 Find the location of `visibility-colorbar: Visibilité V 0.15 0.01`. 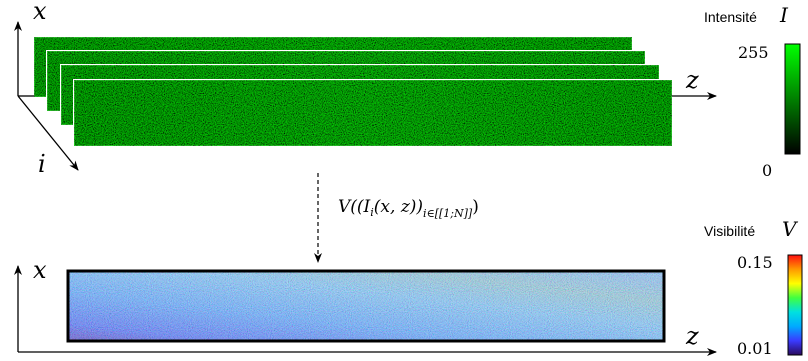

visibility-colorbar: Visibilité V 0.15 0.01 is located at coordinates (753, 287).